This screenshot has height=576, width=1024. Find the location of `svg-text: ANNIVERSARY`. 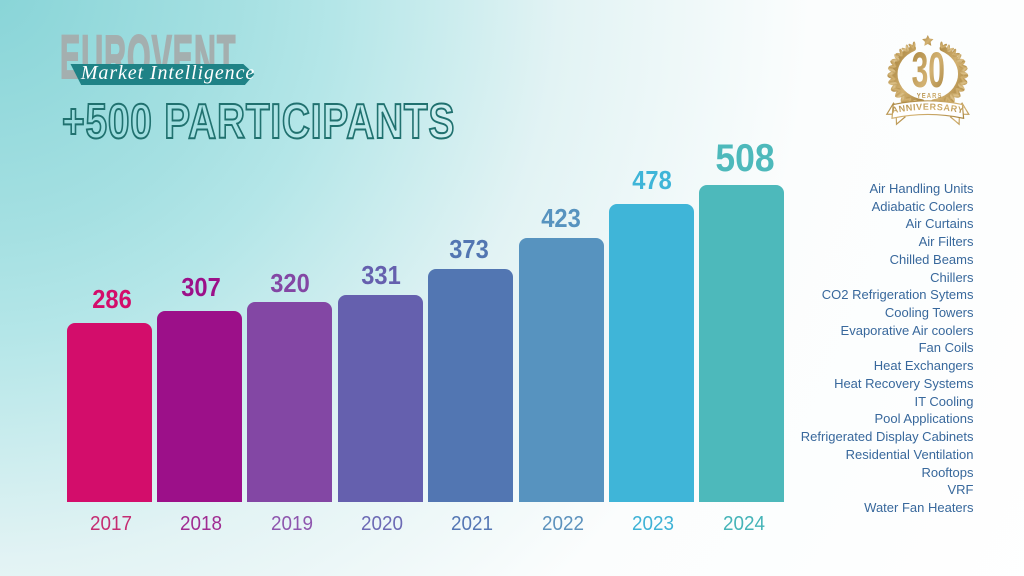

svg-text: ANNIVERSARY is located at coordinates (928, 109).